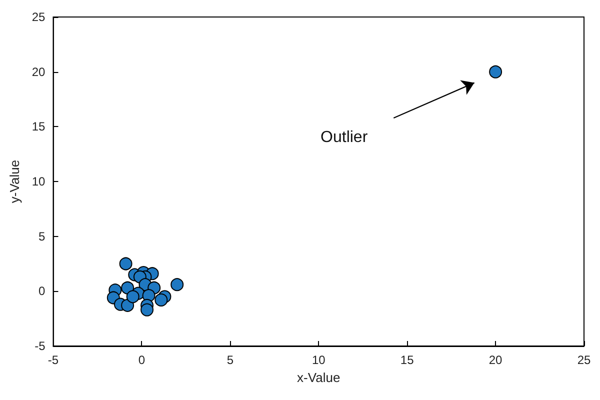 The image size is (600, 400). Describe the element at coordinates (40, 346) in the screenshot. I see `y-tick-label: -5` at that location.